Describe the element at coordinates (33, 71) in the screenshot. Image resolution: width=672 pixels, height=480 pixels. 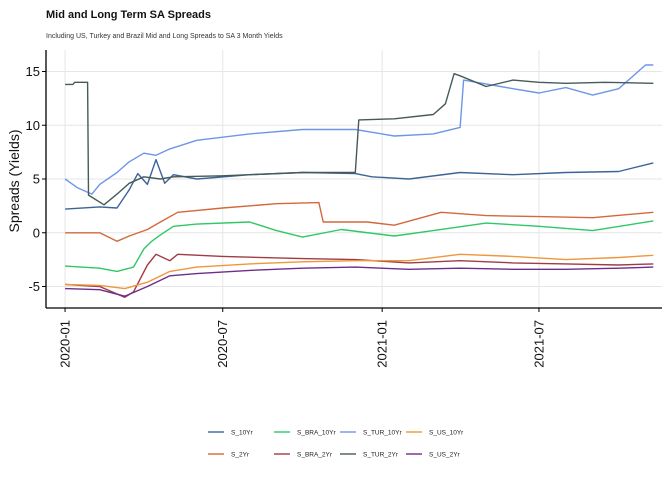
I see `y-tick-label: 15` at that location.